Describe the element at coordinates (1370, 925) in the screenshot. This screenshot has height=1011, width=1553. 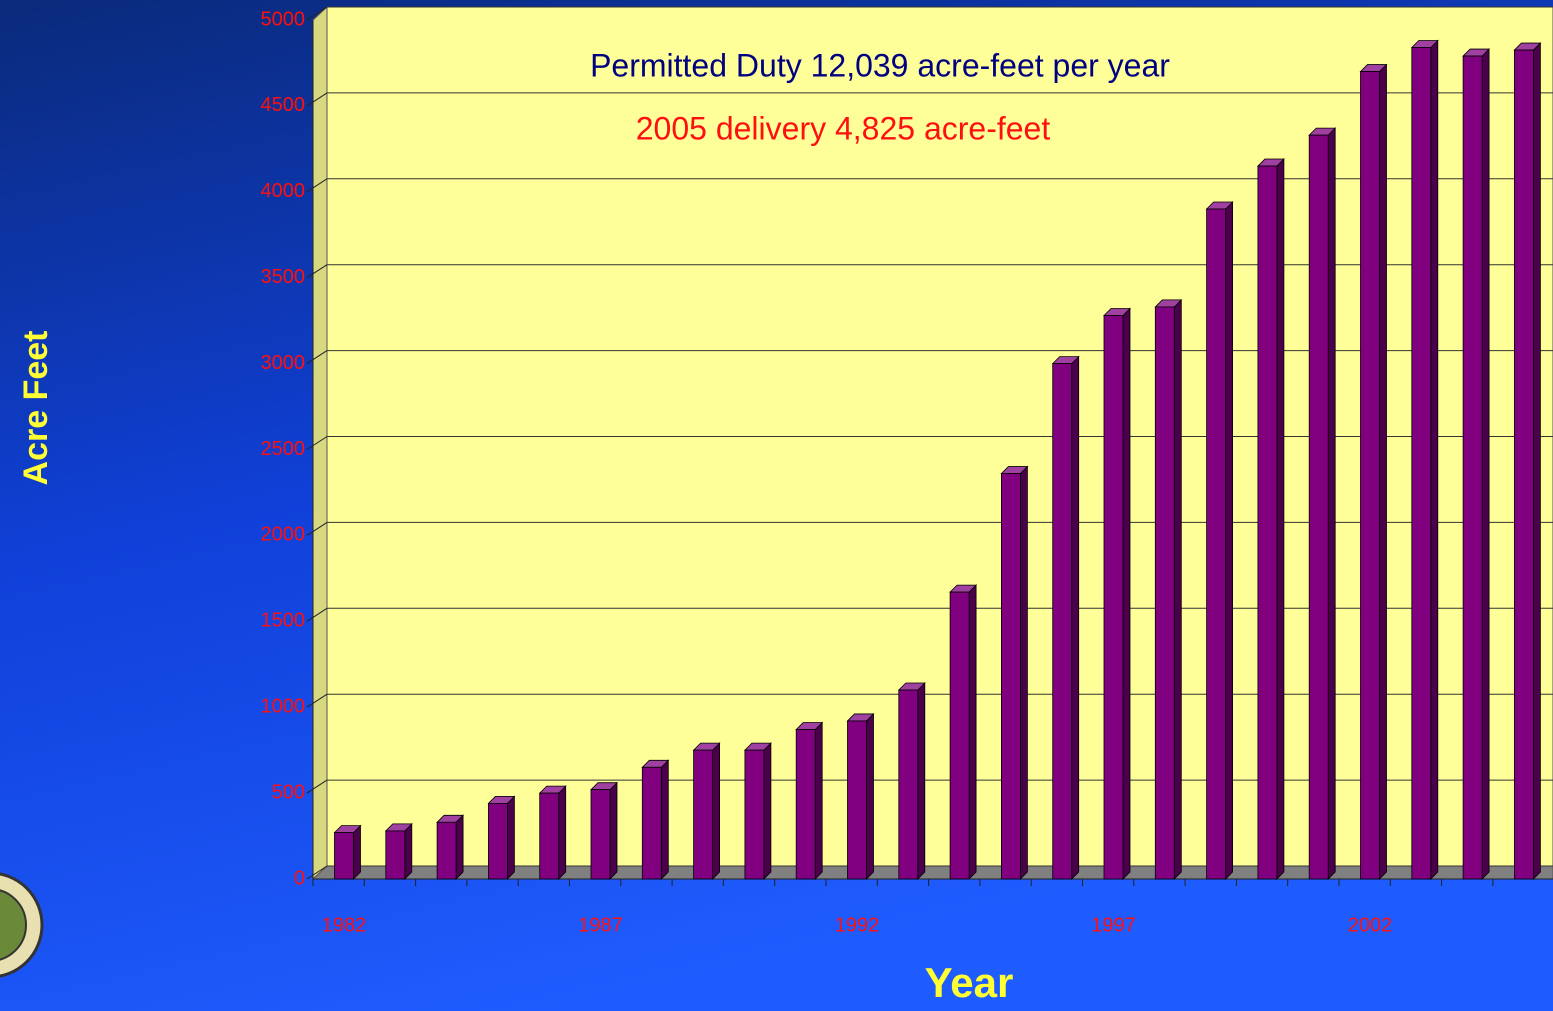
I see `x-tick-label: 2002` at that location.